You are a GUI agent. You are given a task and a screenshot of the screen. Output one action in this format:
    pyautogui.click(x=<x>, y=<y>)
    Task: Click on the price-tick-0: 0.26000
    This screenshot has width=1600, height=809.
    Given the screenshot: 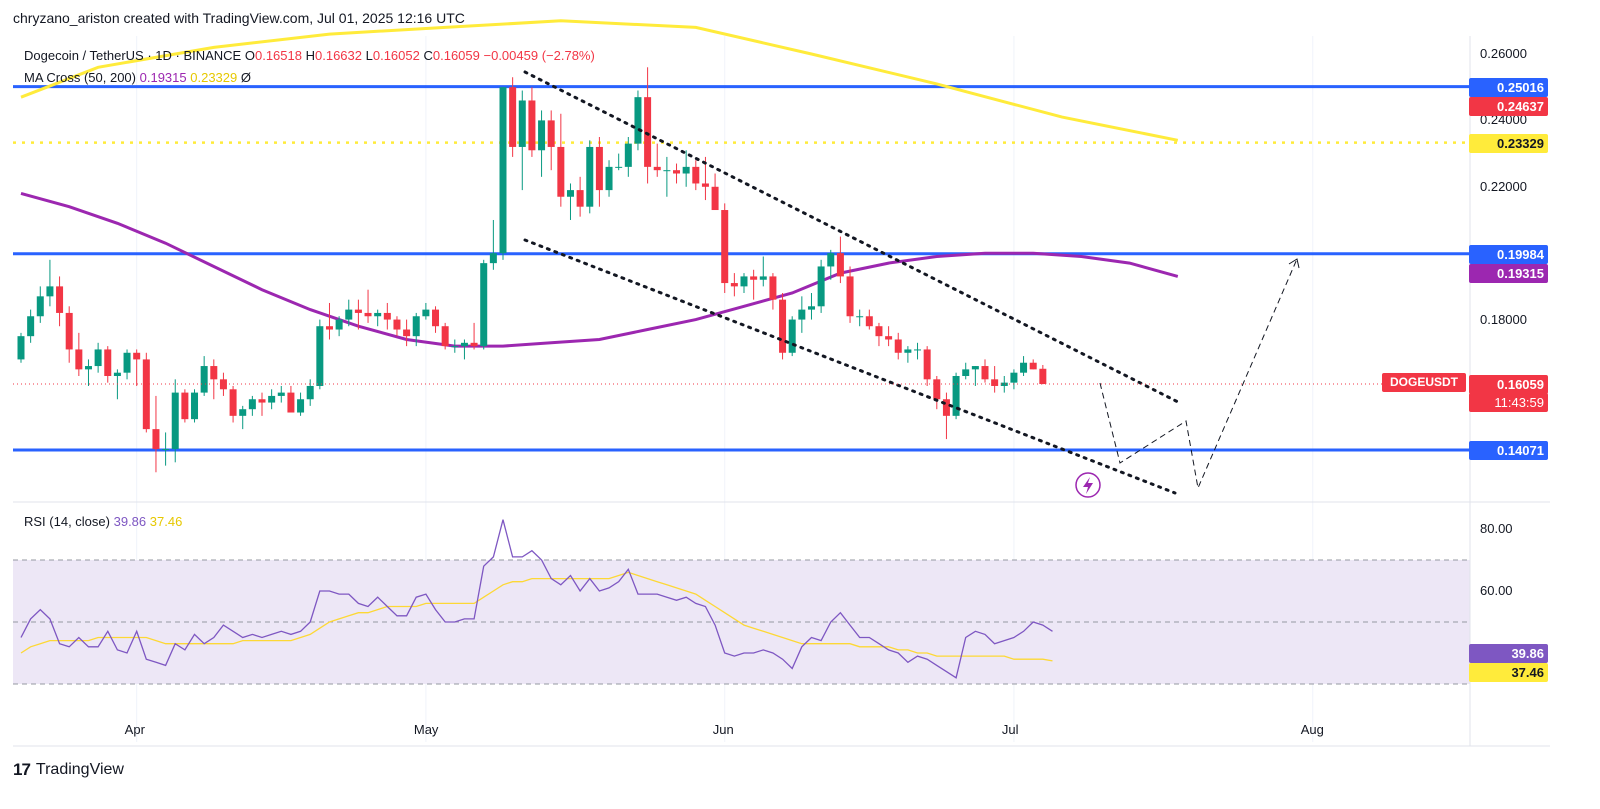 What is the action you would take?
    pyautogui.click(x=1503, y=53)
    